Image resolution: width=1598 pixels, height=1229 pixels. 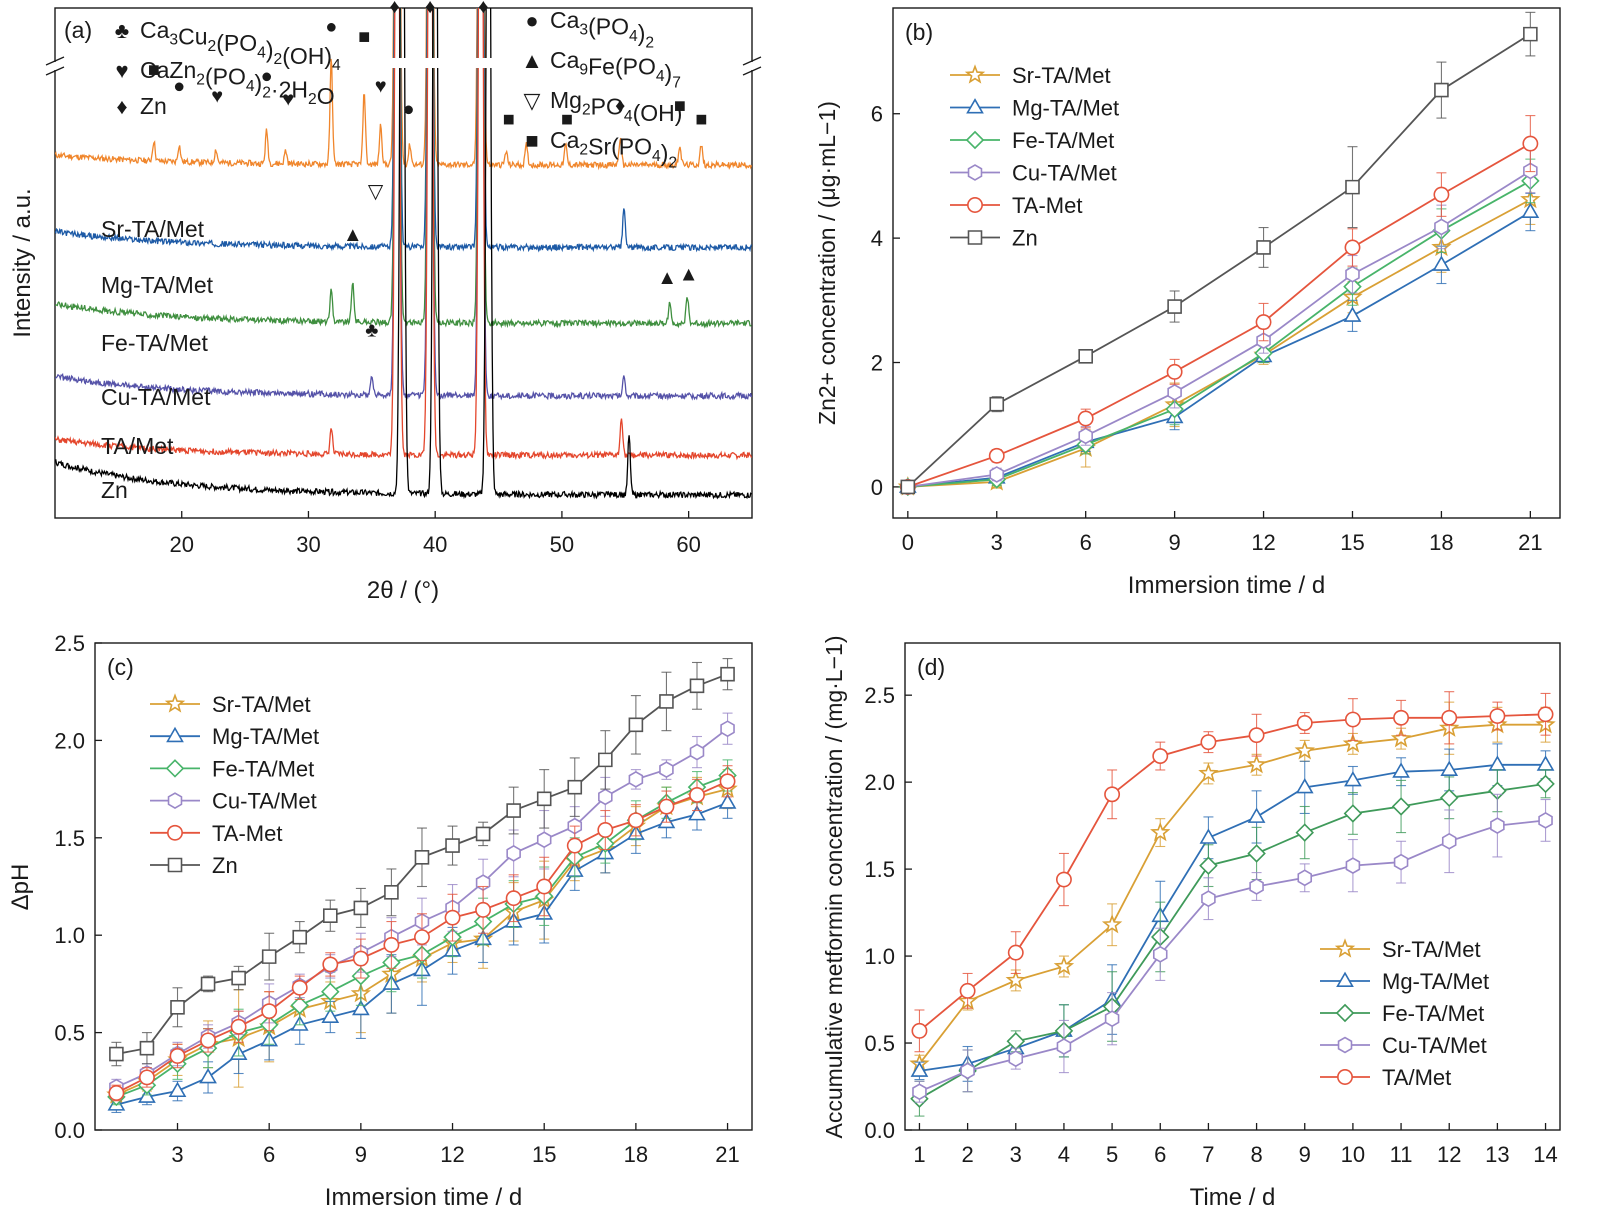 I want to click on x-tick-label: 13, so click(x=1497, y=1154).